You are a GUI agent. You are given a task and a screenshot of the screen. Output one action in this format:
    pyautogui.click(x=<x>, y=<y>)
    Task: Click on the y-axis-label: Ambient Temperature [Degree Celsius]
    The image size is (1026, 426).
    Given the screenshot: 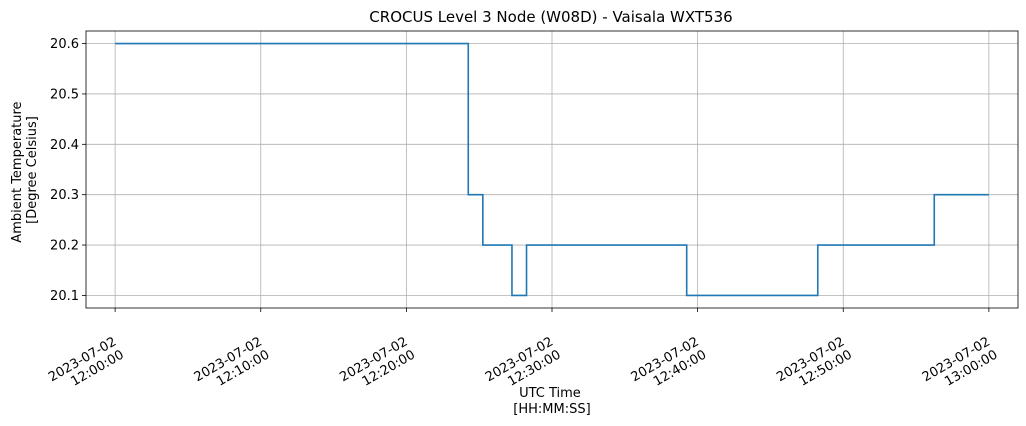 What is the action you would take?
    pyautogui.click(x=25, y=169)
    